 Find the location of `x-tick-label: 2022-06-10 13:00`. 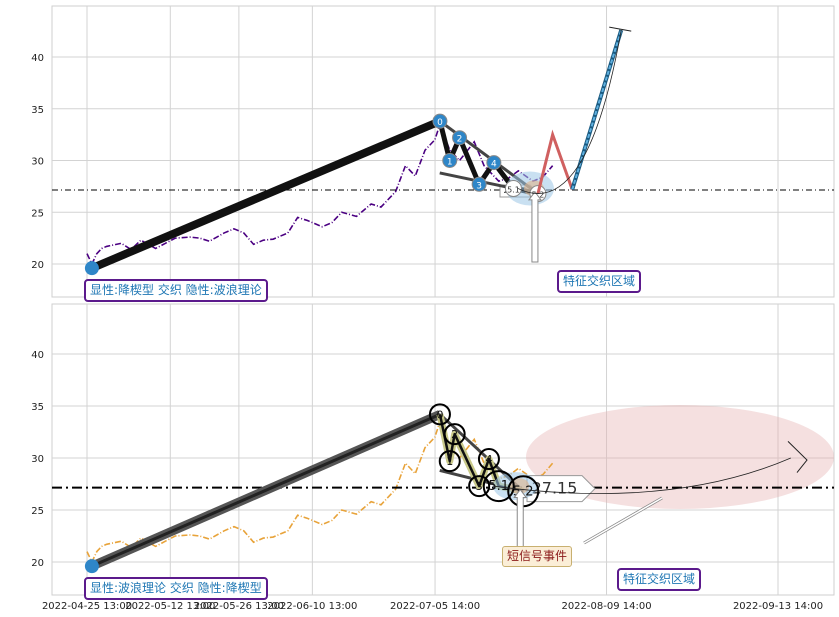

x-tick-label: 2022-06-10 13:00 is located at coordinates (312, 606).